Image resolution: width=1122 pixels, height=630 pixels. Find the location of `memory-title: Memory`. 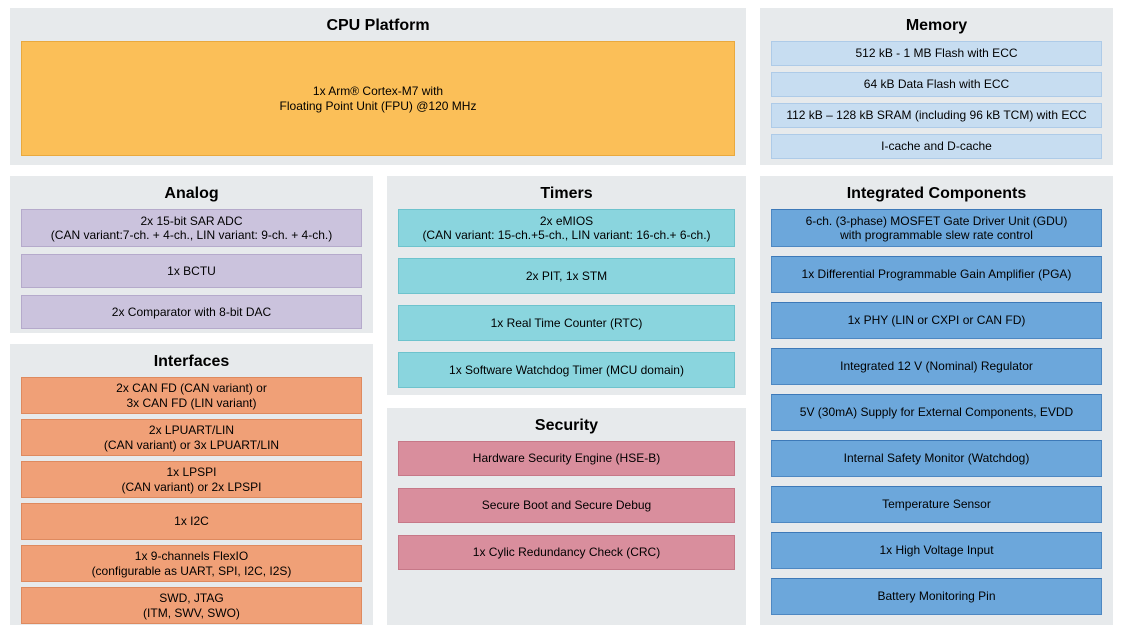

memory-title: Memory is located at coordinates (936, 25).